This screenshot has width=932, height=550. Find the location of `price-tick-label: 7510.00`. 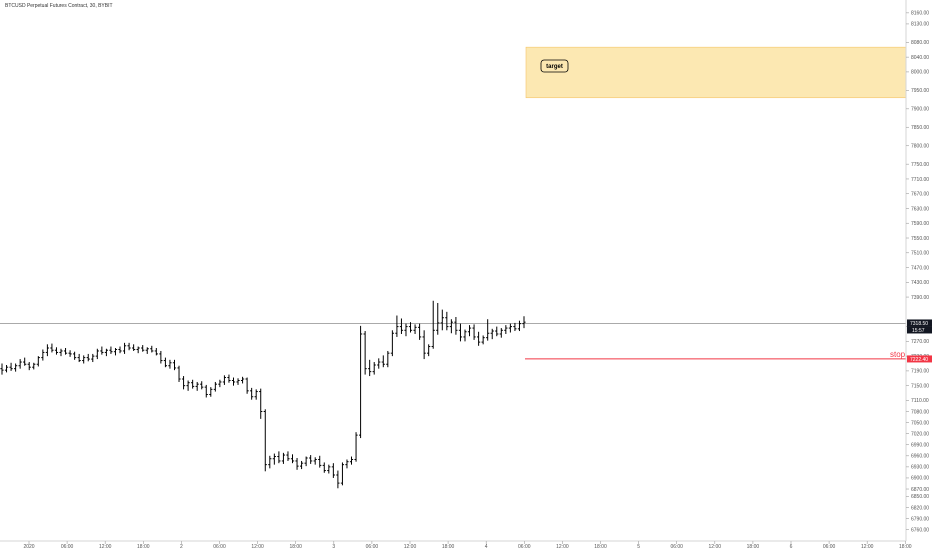

price-tick-label: 7510.00 is located at coordinates (920, 254).